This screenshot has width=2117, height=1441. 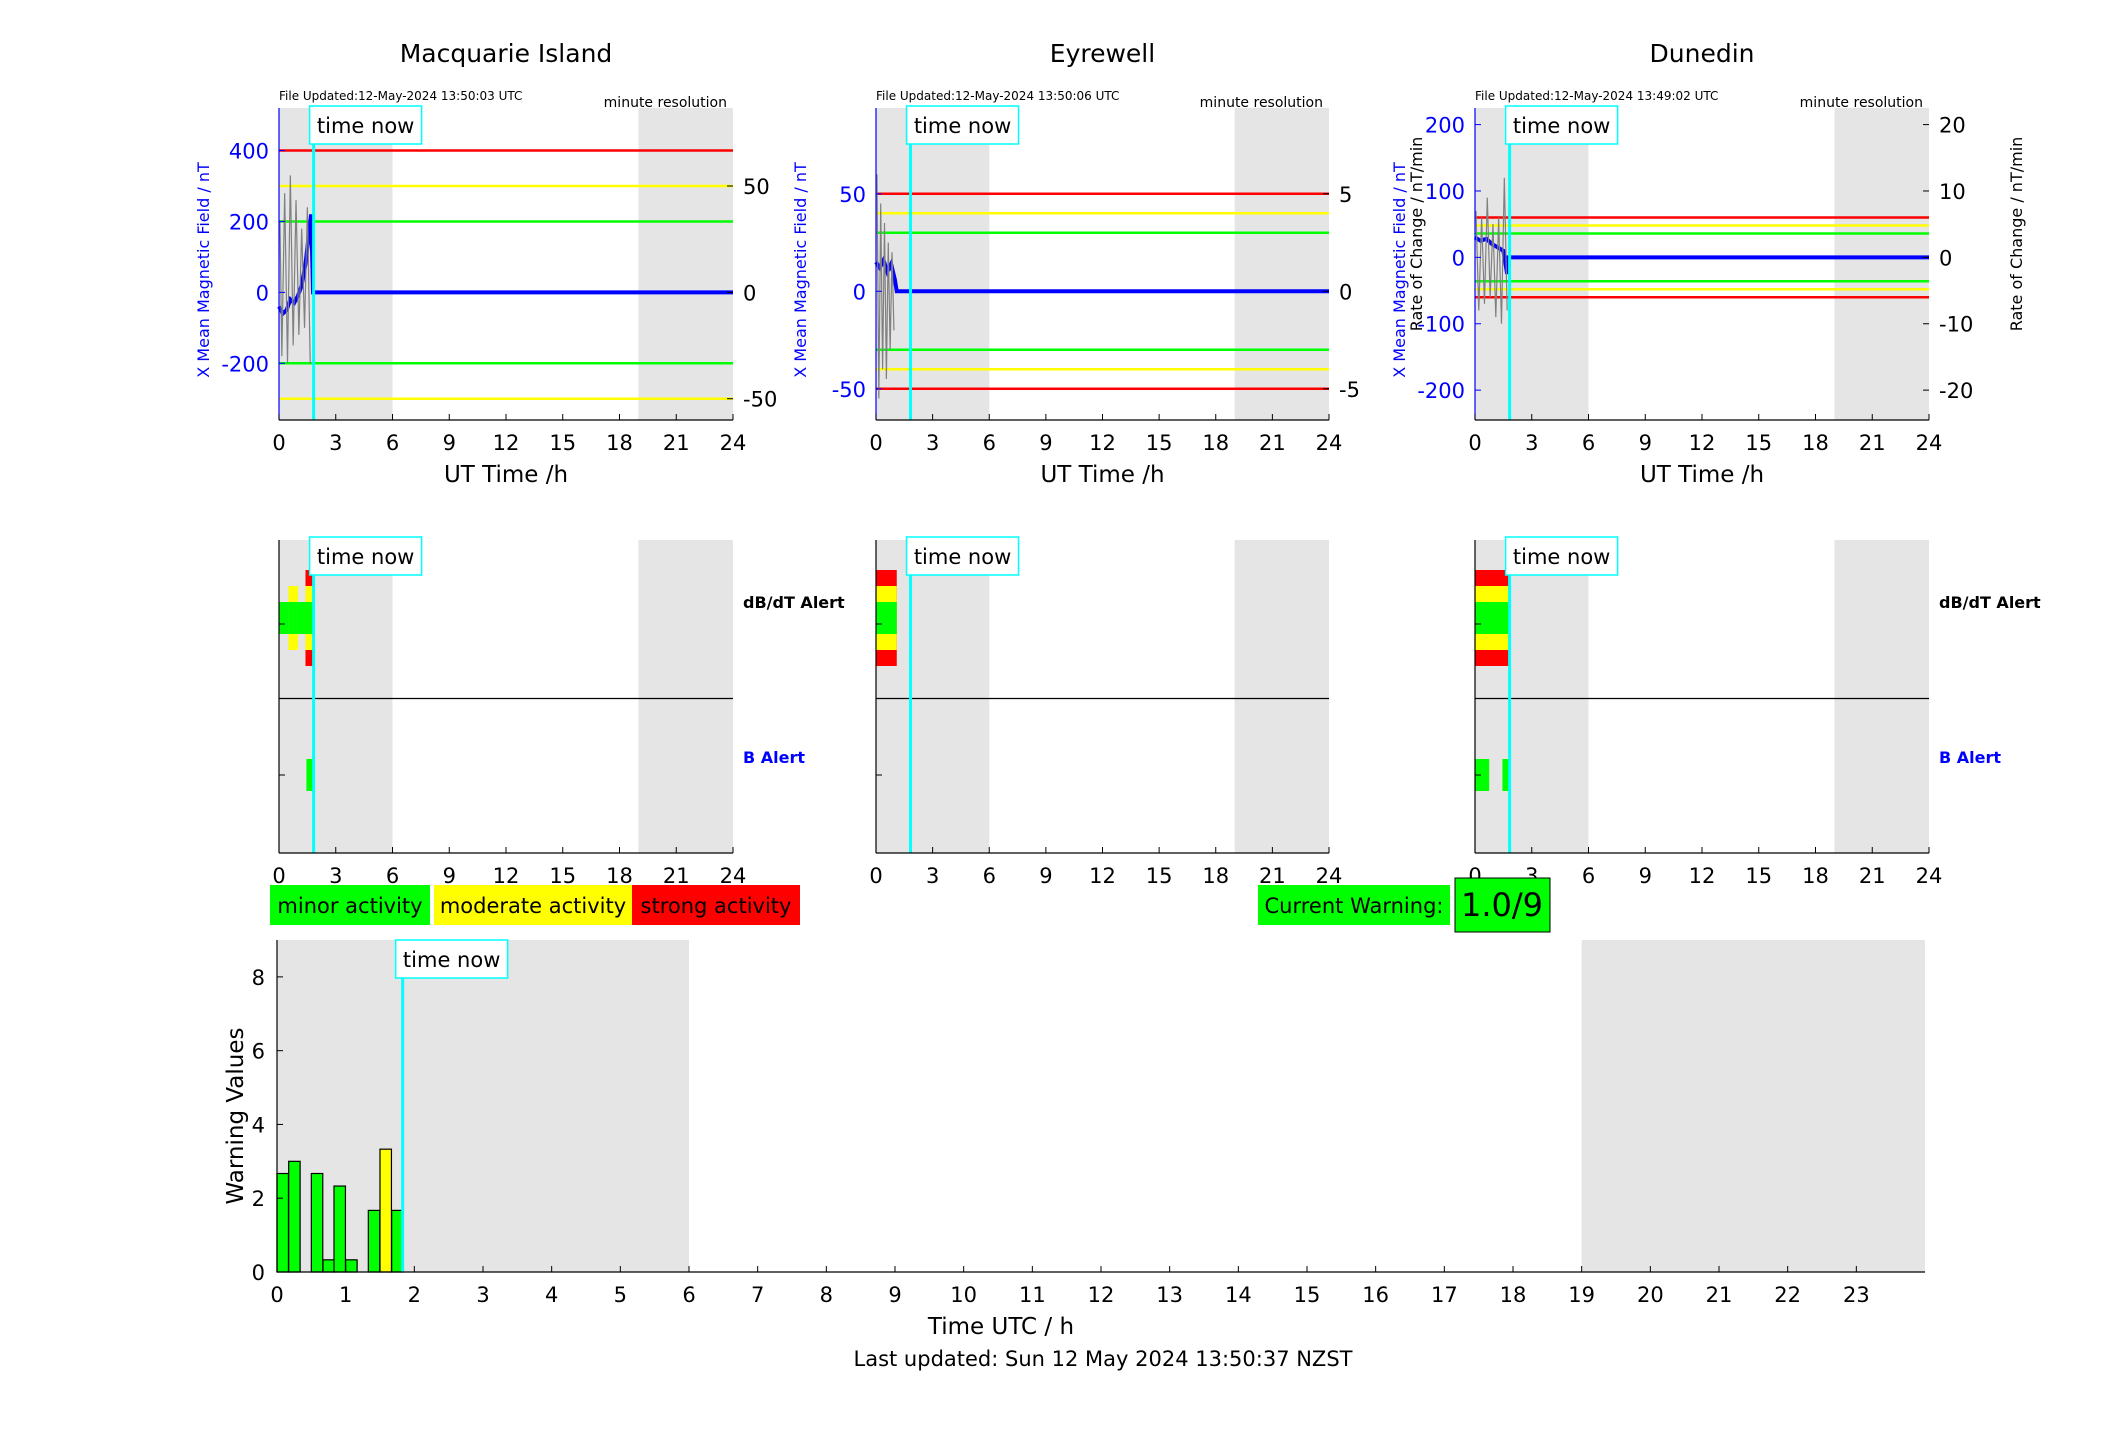 I want to click on resolution-label: minute resolution, so click(x=665, y=103).